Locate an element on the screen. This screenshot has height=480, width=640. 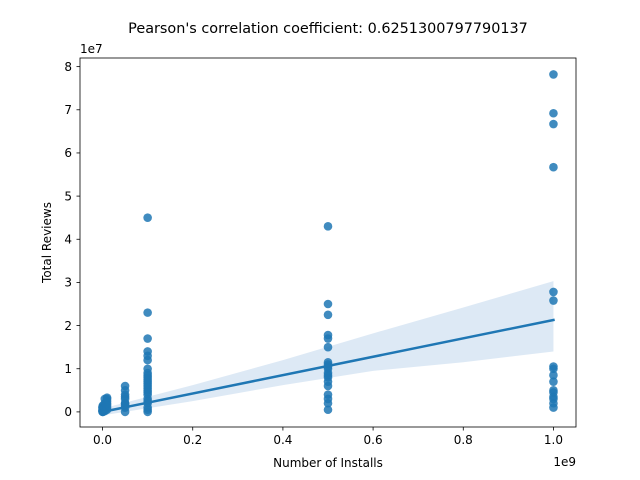
y-tick-label: 8 is located at coordinates (68, 67).